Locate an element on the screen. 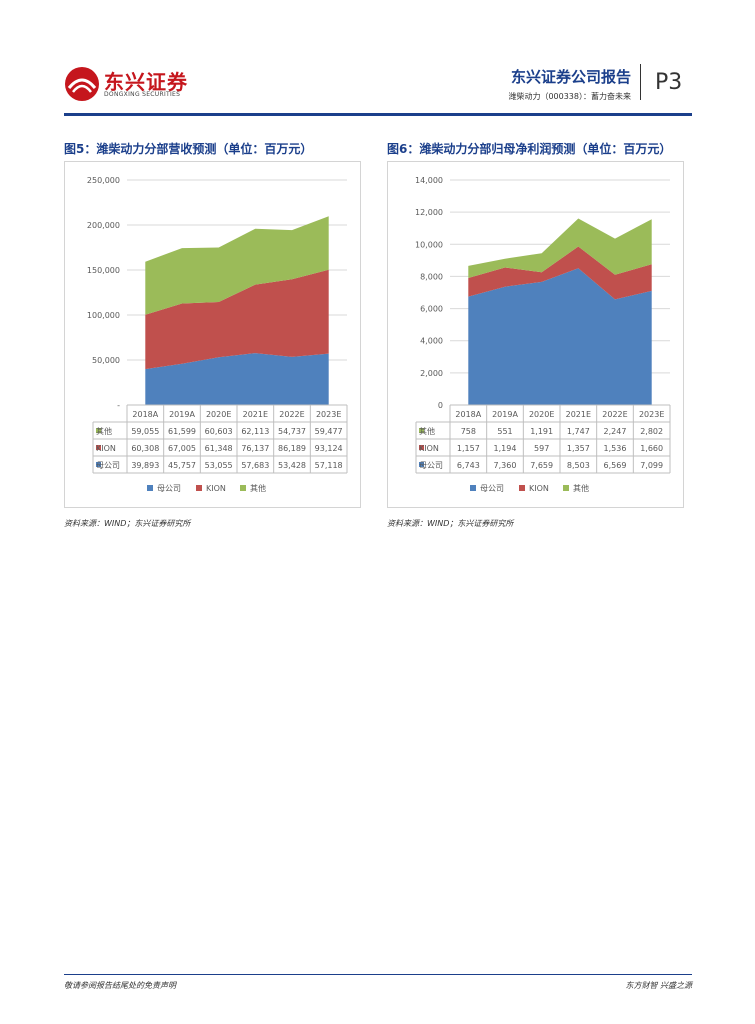 The image size is (755, 1024). table-cell-value: 6,743 is located at coordinates (468, 465).